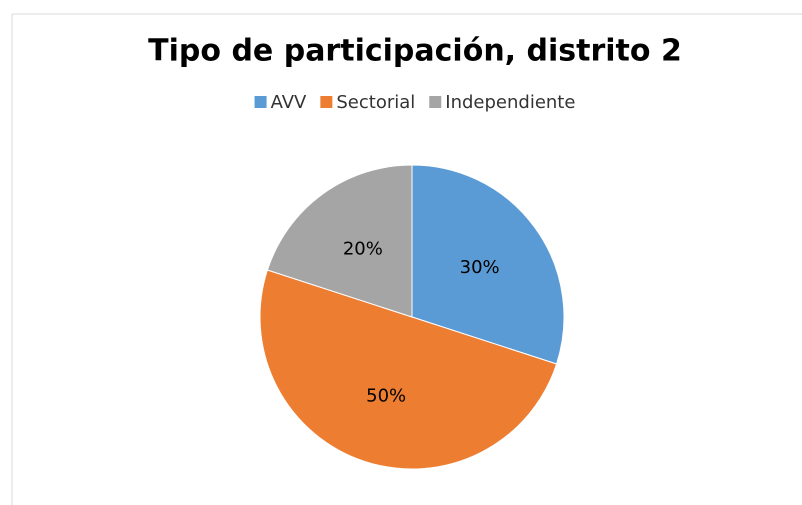 The width and height of the screenshot is (802, 505). I want to click on legend-label: Independiente, so click(510, 102).